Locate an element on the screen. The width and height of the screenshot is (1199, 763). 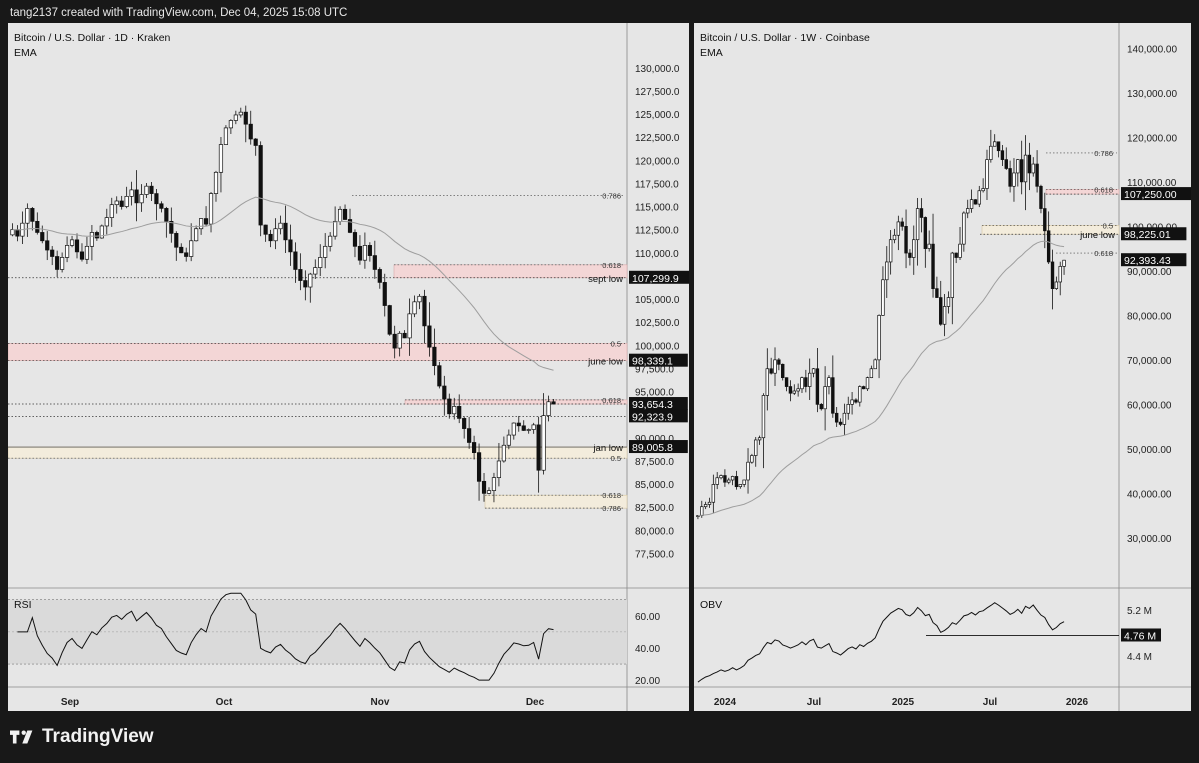
y-tick-label: 110,000.00 is located at coordinates (1152, 183).